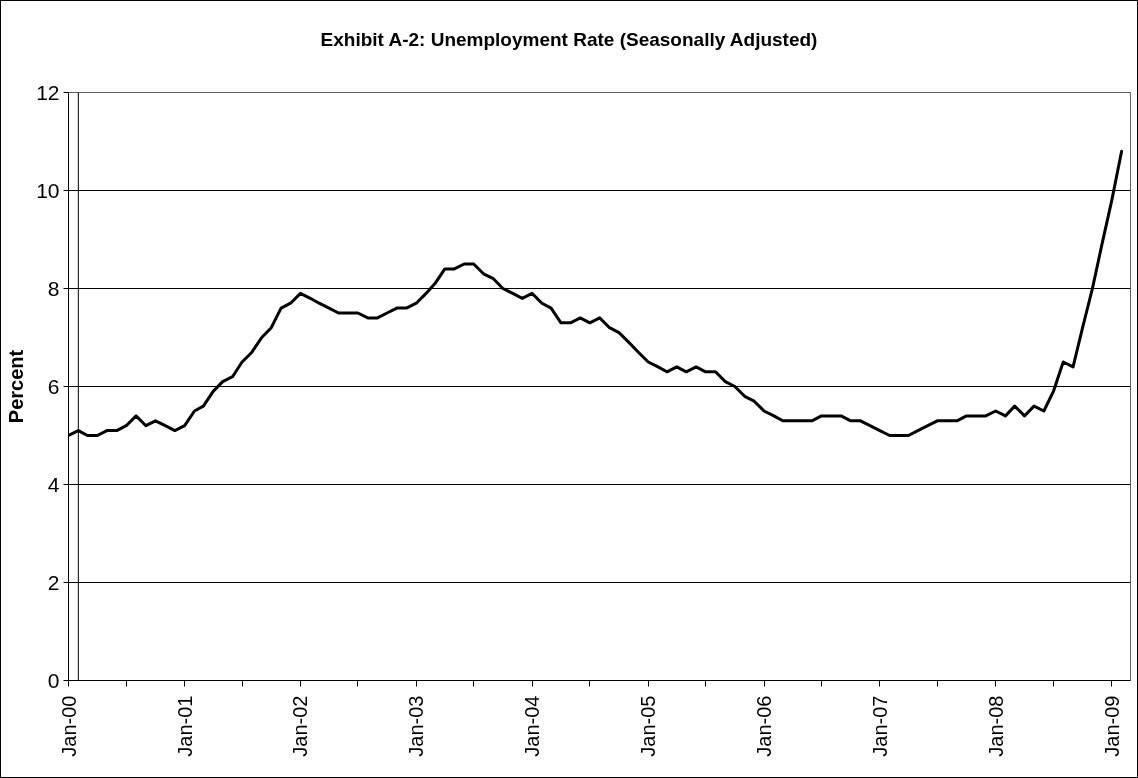 The width and height of the screenshot is (1138, 778). What do you see at coordinates (648, 726) in the screenshot?
I see `x-tick-label: Jan-05` at bounding box center [648, 726].